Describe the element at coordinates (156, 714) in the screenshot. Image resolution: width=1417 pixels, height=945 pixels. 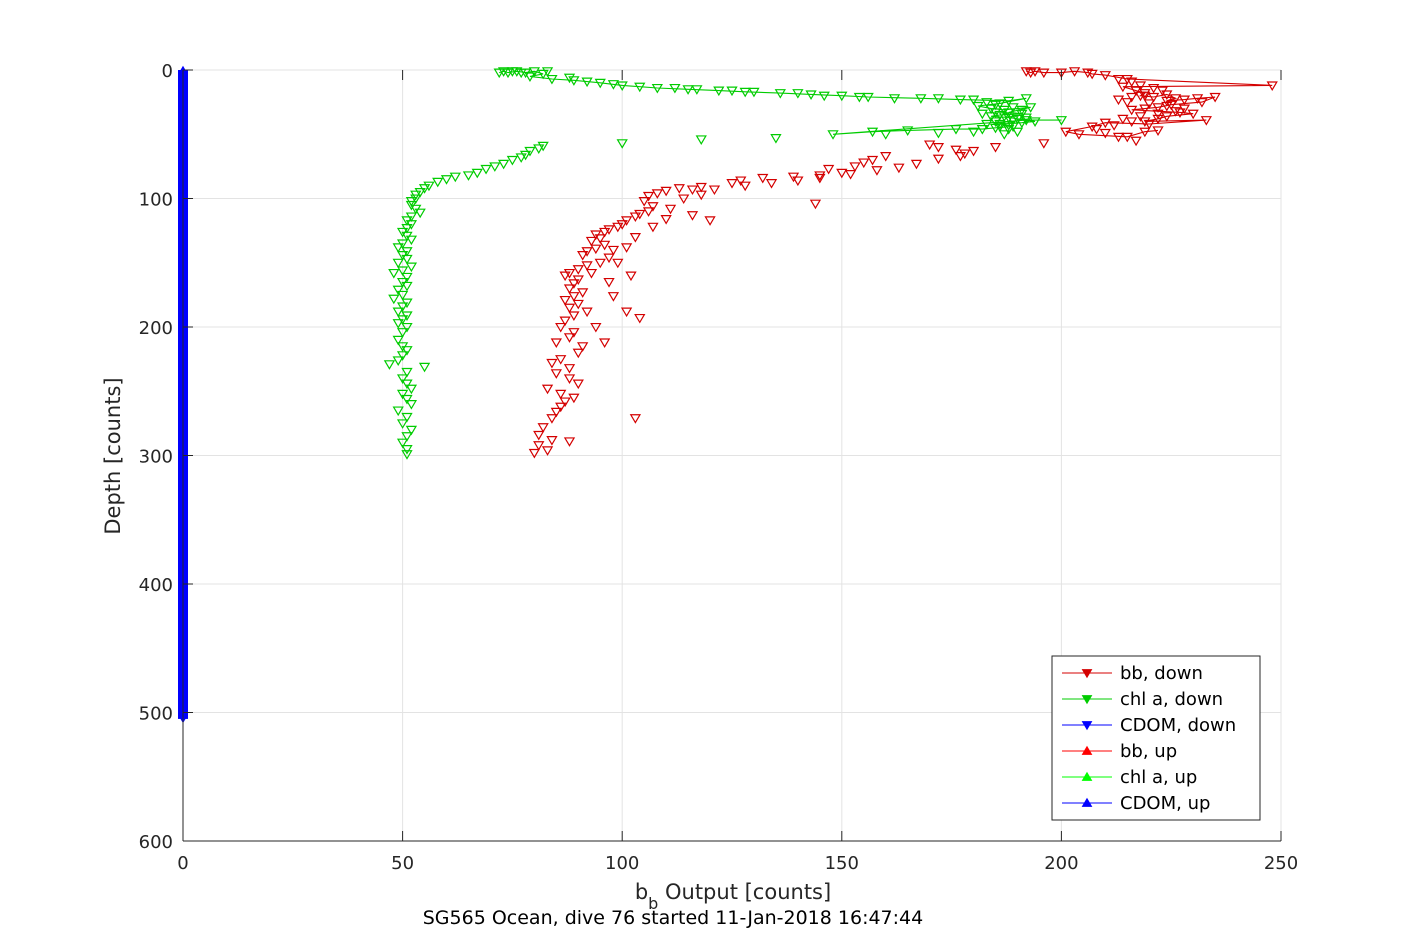
I see `y-tick-label: 500` at that location.